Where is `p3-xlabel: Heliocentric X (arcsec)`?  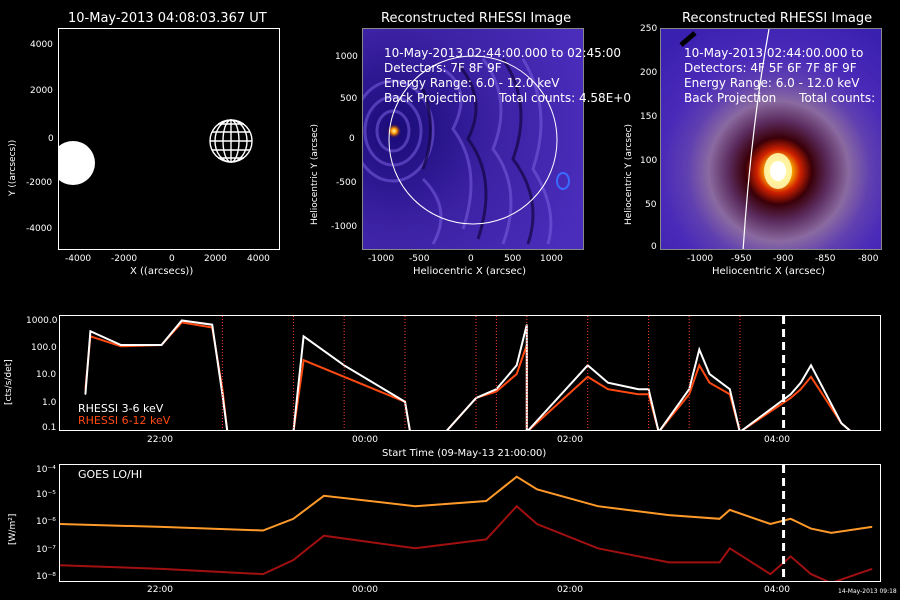 p3-xlabel: Heliocentric X (arcsec) is located at coordinates (769, 271).